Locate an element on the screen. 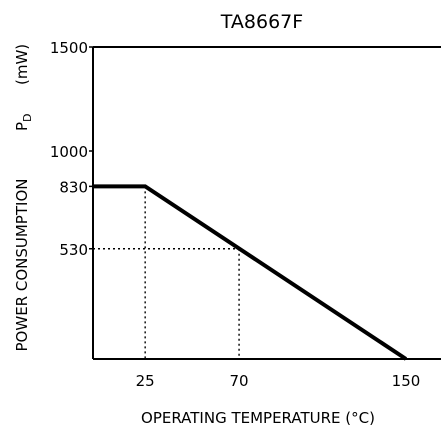  svg-text: PD is located at coordinates (23, 122).